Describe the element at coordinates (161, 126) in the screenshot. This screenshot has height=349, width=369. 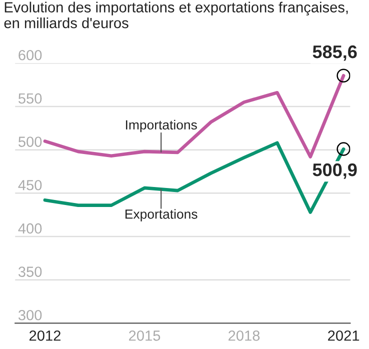
I see `series-label: Importations` at that location.